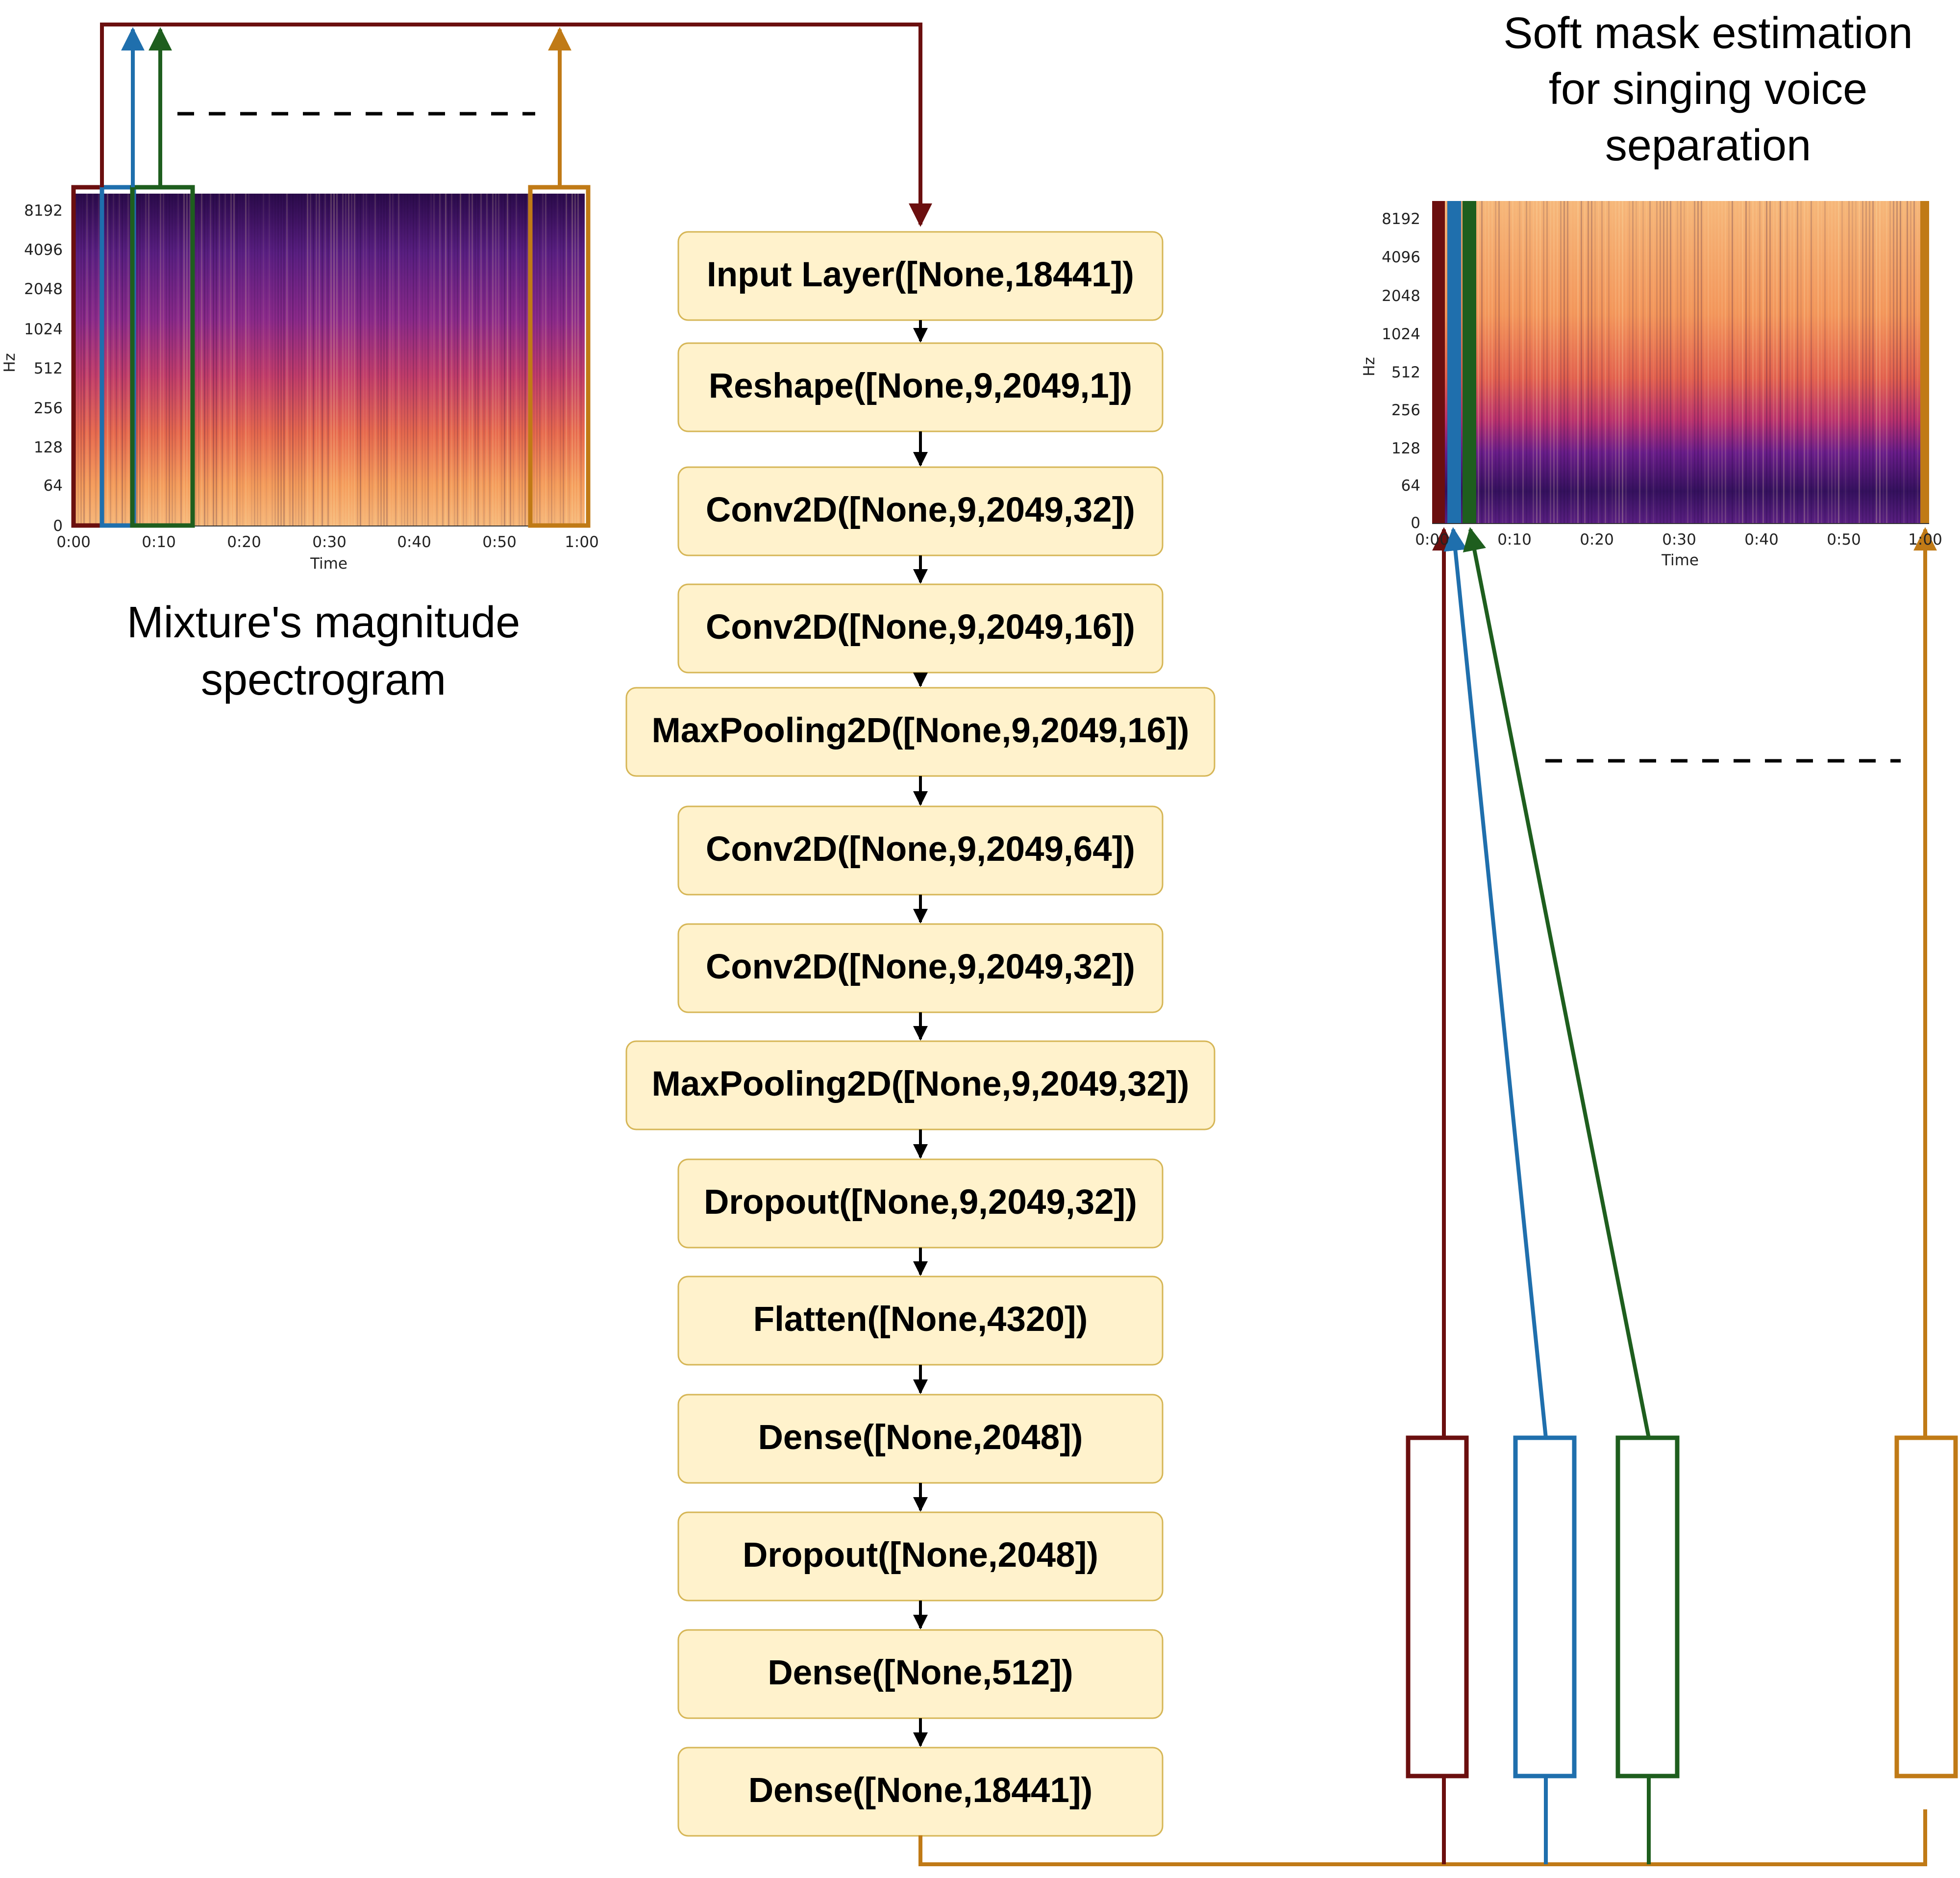 This screenshot has width=1960, height=1878. What do you see at coordinates (920, 274) in the screenshot?
I see `layer-label: Input Layer([None,18441])` at bounding box center [920, 274].